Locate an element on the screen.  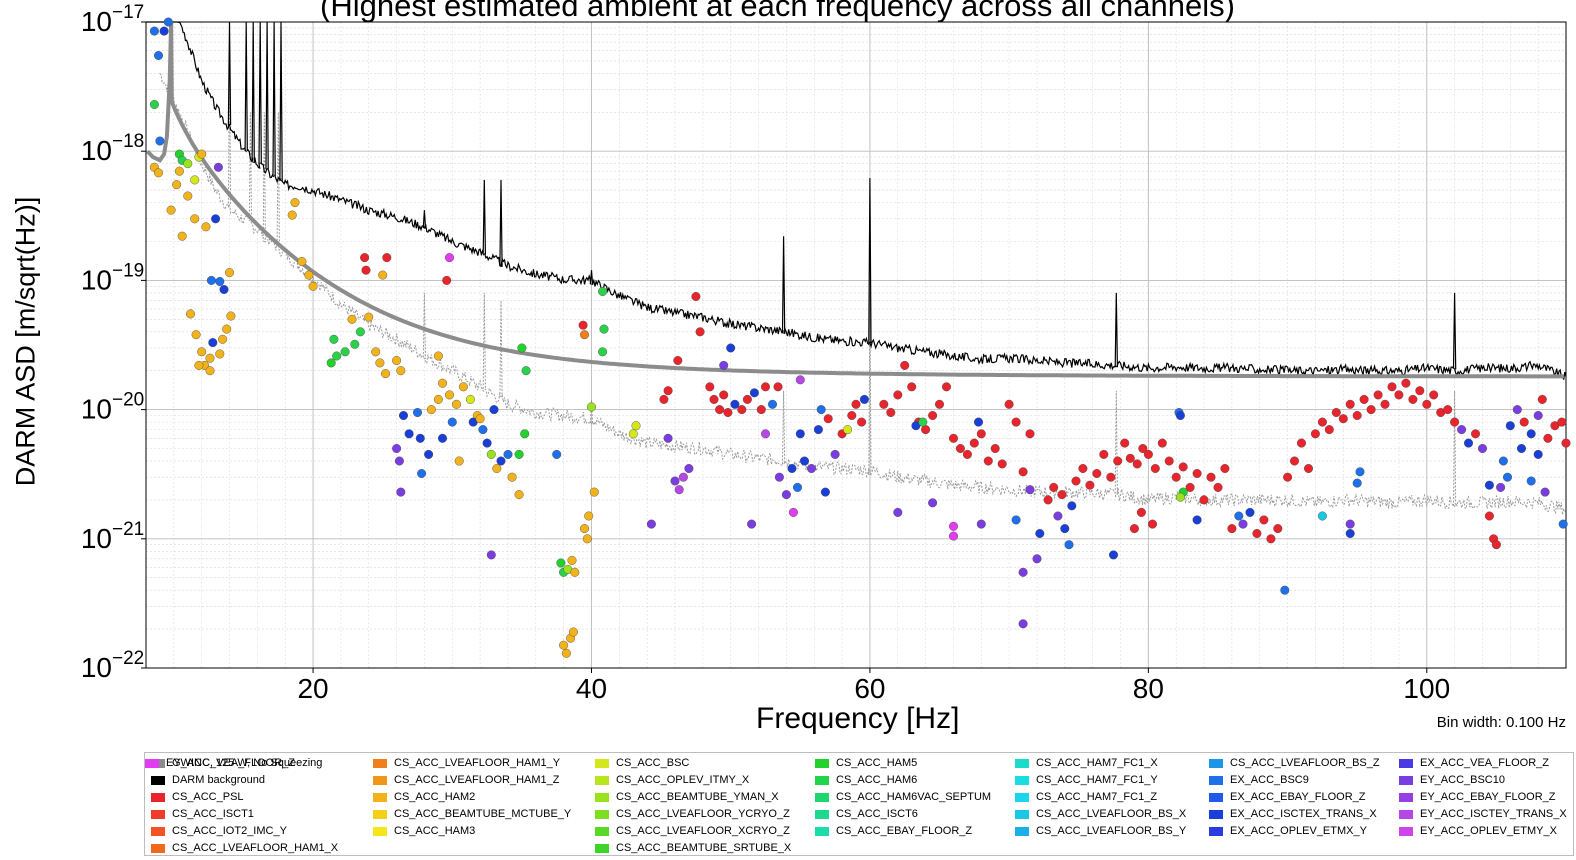
legend-label: CS_ACC_BEAMTUBE_SRTUBE_X is located at coordinates (704, 848).